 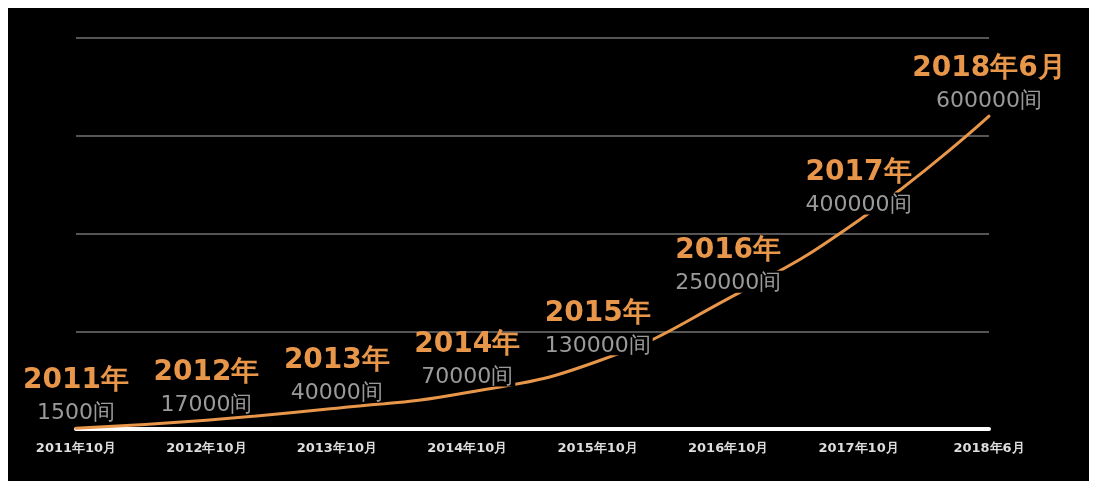 What do you see at coordinates (467, 343) in the screenshot?
I see `annotation: 2014年` at bounding box center [467, 343].